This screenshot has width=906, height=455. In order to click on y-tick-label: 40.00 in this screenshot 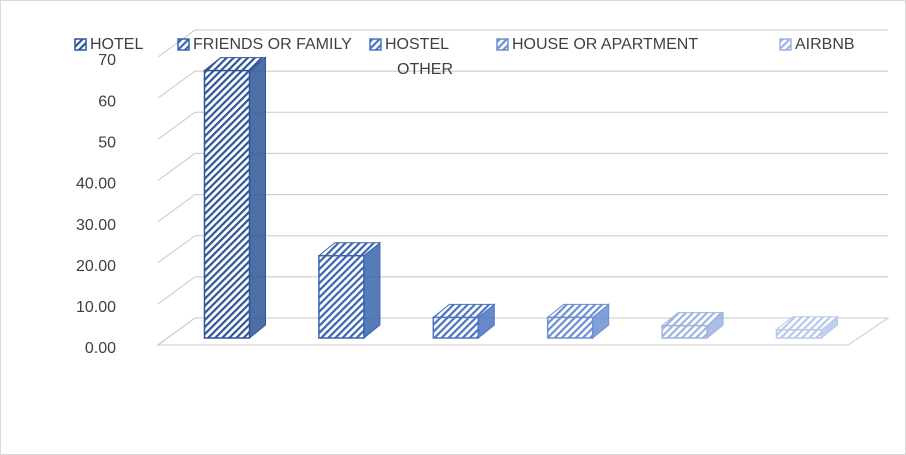, I will do `click(96, 184)`.